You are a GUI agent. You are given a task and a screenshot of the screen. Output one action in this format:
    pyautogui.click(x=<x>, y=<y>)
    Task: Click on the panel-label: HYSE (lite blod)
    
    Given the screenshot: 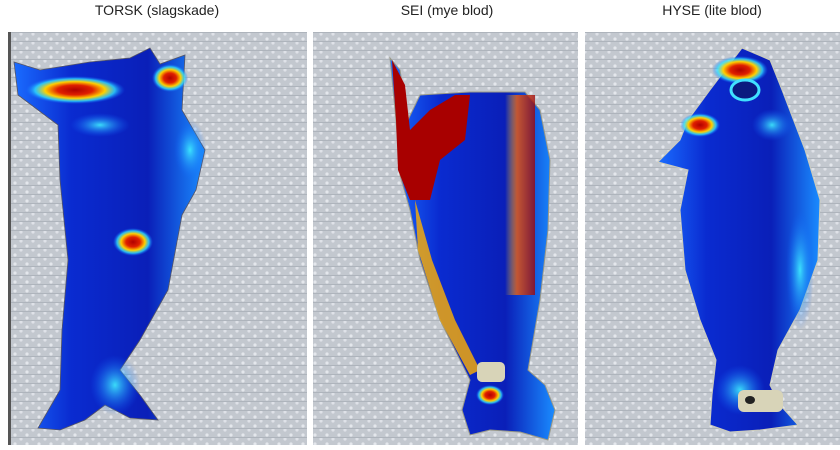 What is the action you would take?
    pyautogui.click(x=712, y=10)
    